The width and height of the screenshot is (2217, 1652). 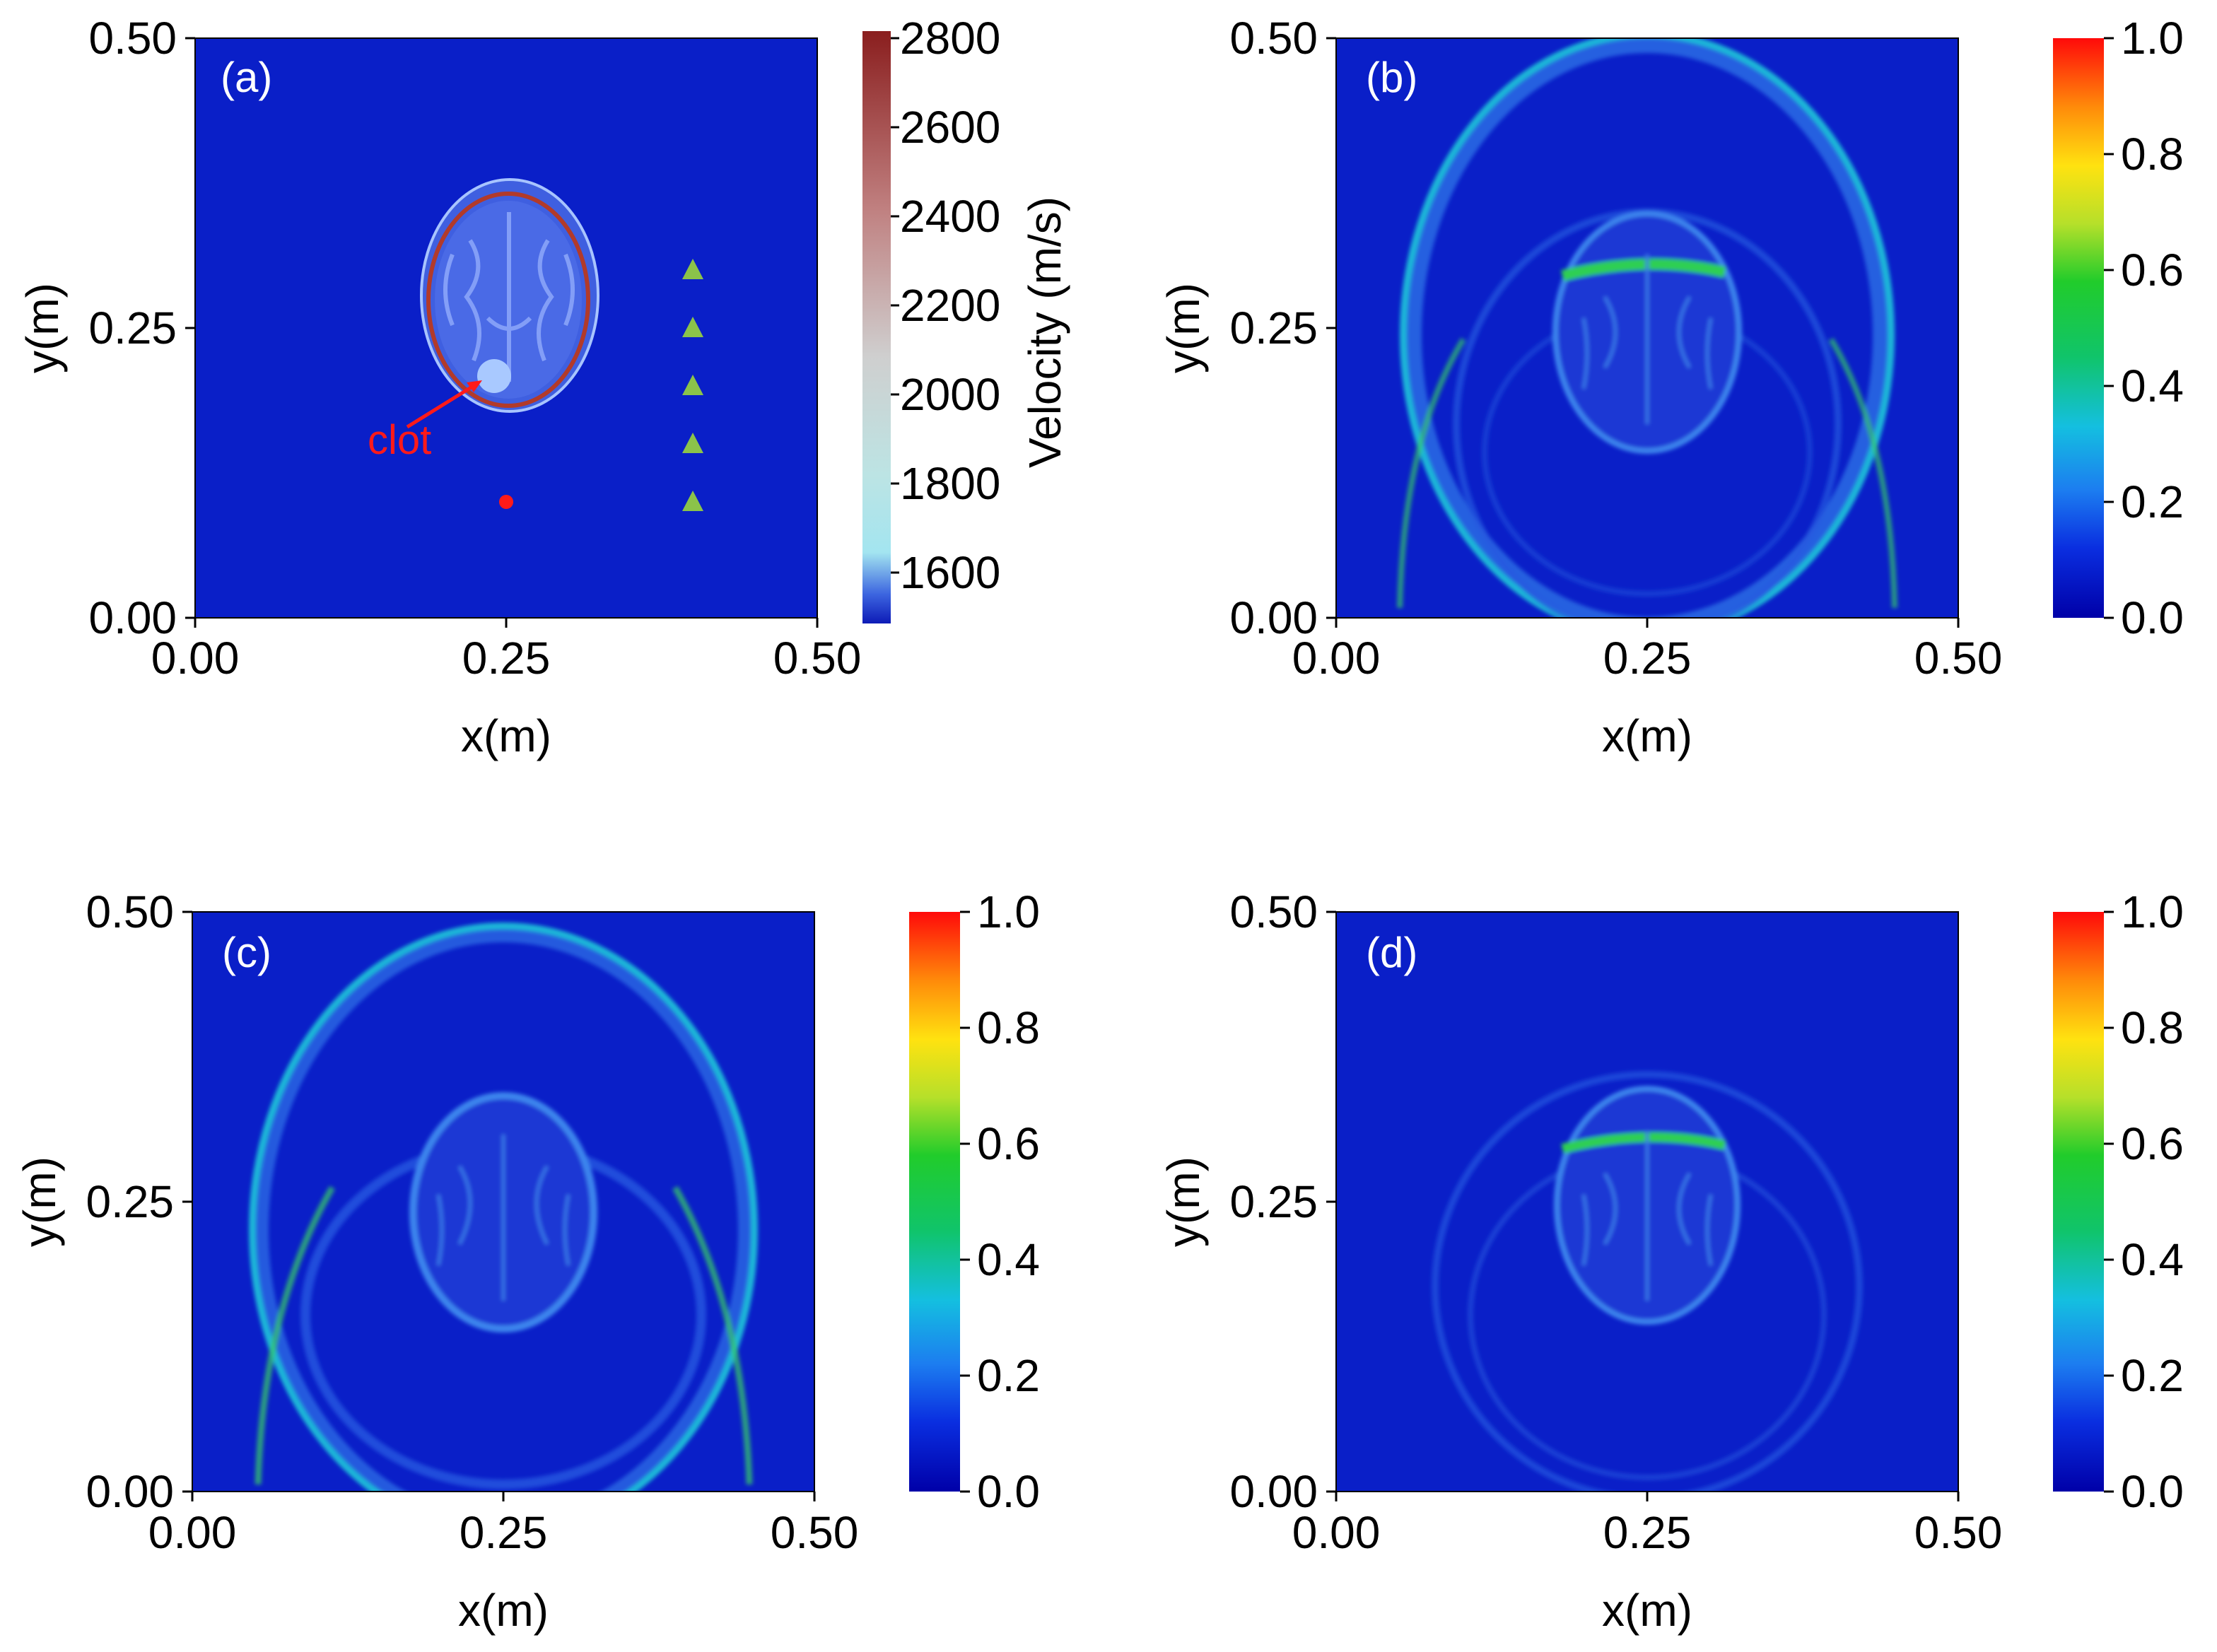 What do you see at coordinates (1959, 1532) in the screenshot?
I see `x-tick-d-2: 0.50` at bounding box center [1959, 1532].